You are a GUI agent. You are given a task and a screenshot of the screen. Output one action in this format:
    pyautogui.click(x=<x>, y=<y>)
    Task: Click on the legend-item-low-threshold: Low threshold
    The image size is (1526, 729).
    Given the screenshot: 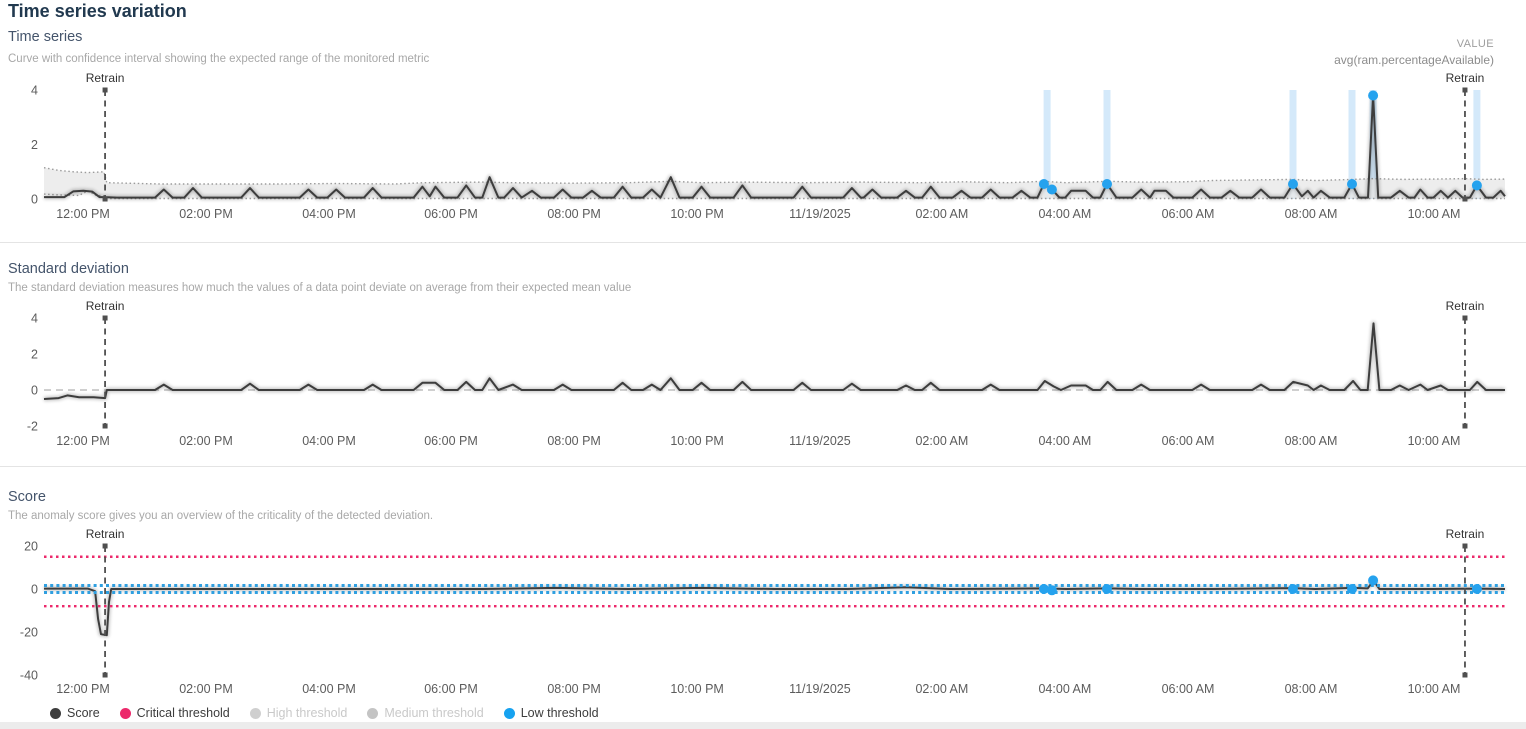 What is the action you would take?
    pyautogui.click(x=551, y=713)
    